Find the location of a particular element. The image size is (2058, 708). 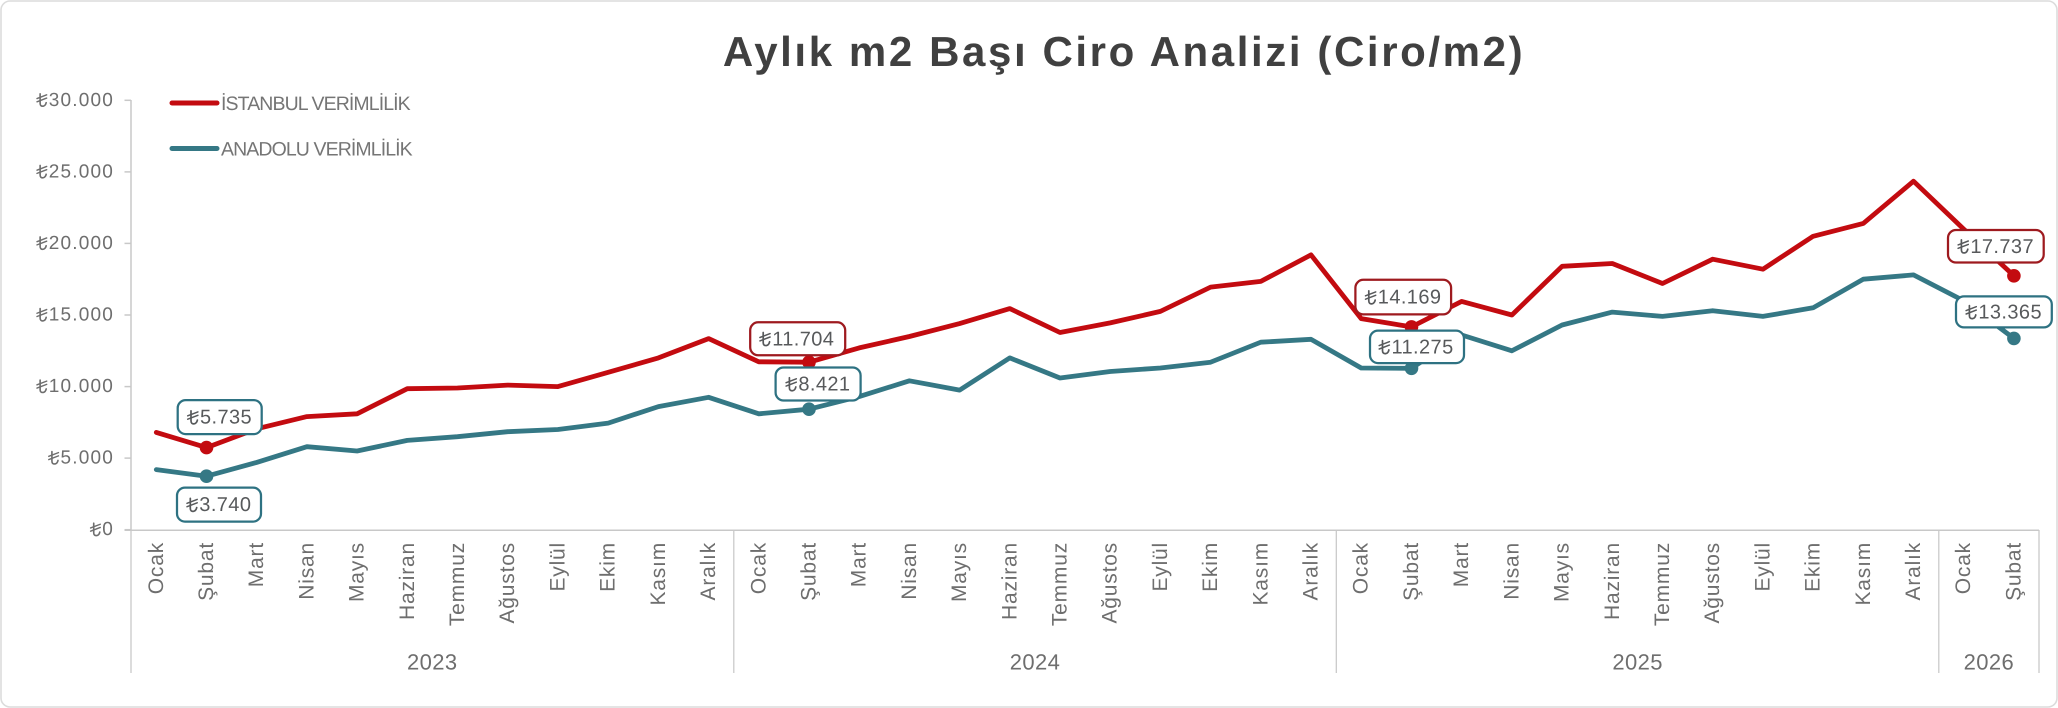

svg-text: ANADOLU VERİMLİLİK is located at coordinates (317, 150).